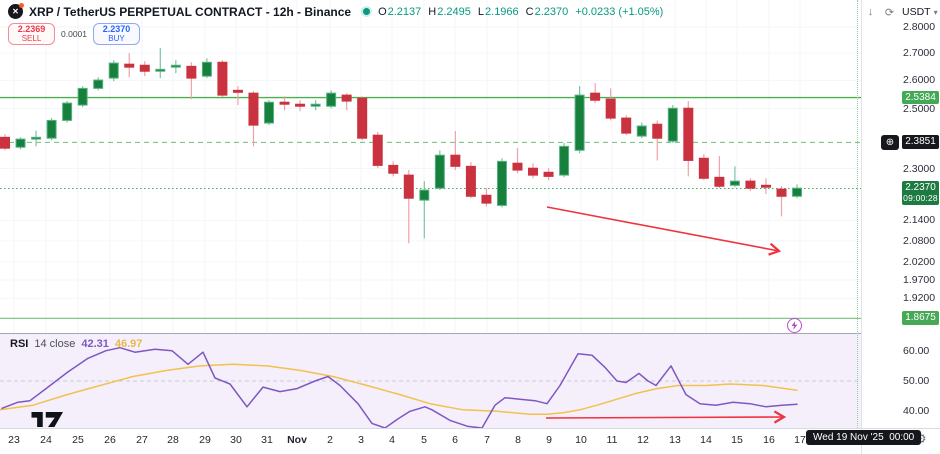  What do you see at coordinates (675, 440) in the screenshot?
I see `time-tick: 13` at bounding box center [675, 440].